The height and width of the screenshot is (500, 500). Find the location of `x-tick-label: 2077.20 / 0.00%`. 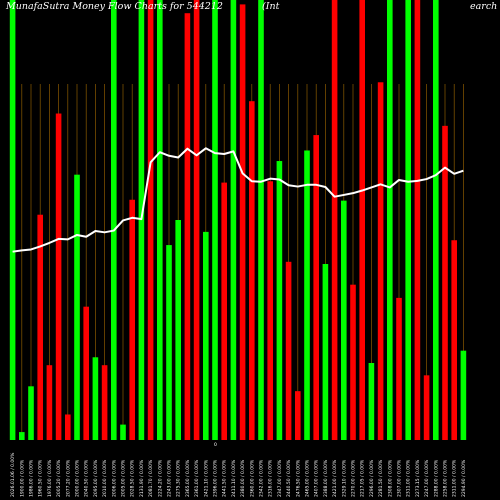

x-tick-label: 2077.20 / 0.00% is located at coordinates (68, 478).